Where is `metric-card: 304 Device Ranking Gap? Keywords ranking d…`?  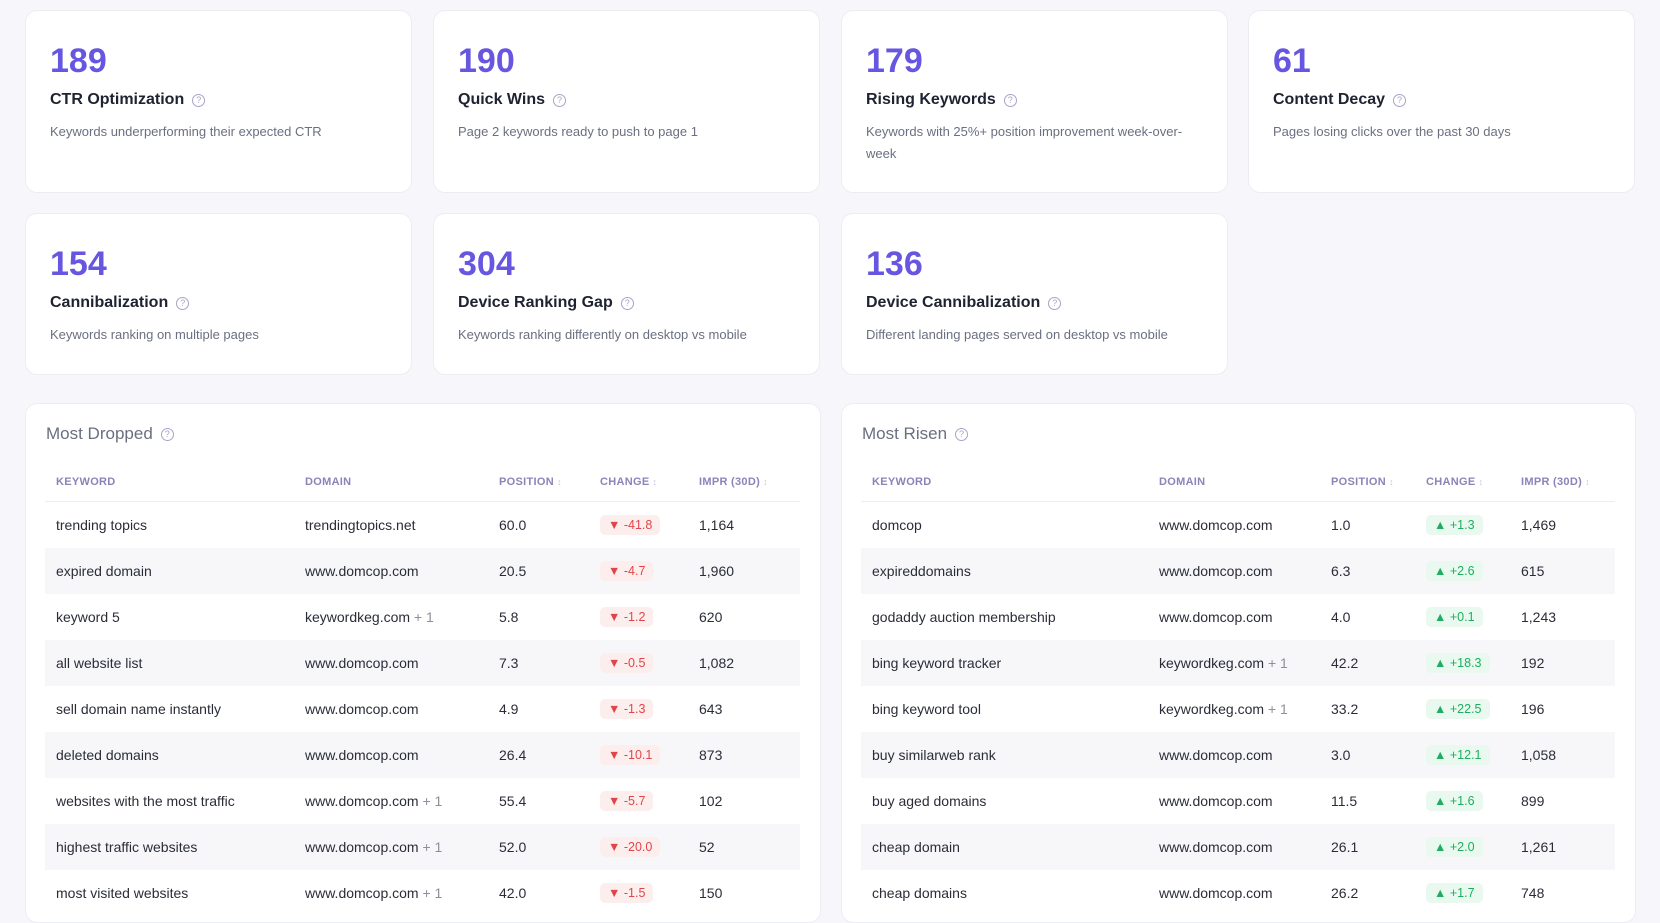
metric-card: 304 Device Ranking Gap? Keywords ranking d… is located at coordinates (626, 294).